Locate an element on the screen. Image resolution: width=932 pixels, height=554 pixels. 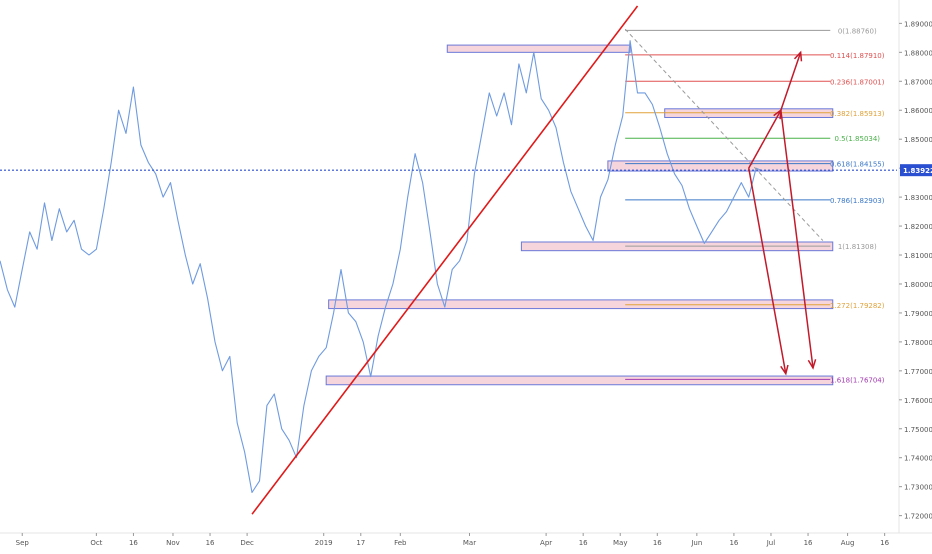
y-tick-label-6: 1.78000 is located at coordinates (918, 343).